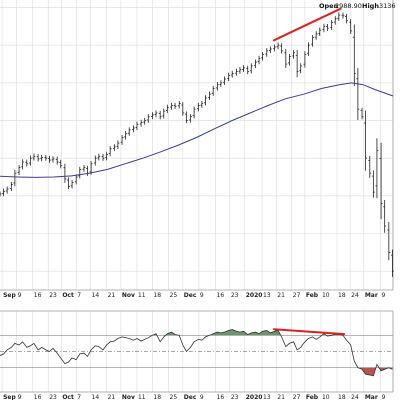 This screenshot has width=400, height=404. What do you see at coordinates (267, 397) in the screenshot?
I see `x-tick-label-bottom: 13` at bounding box center [267, 397].